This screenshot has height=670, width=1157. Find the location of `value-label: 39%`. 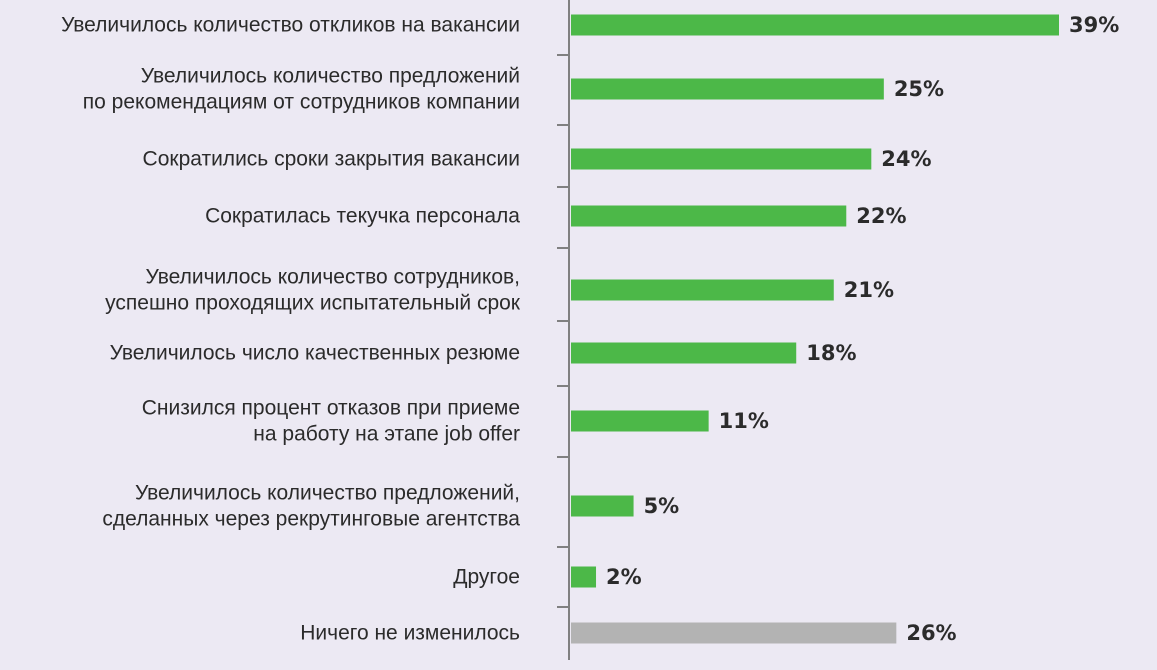

value-label: 39% is located at coordinates (1094, 25).